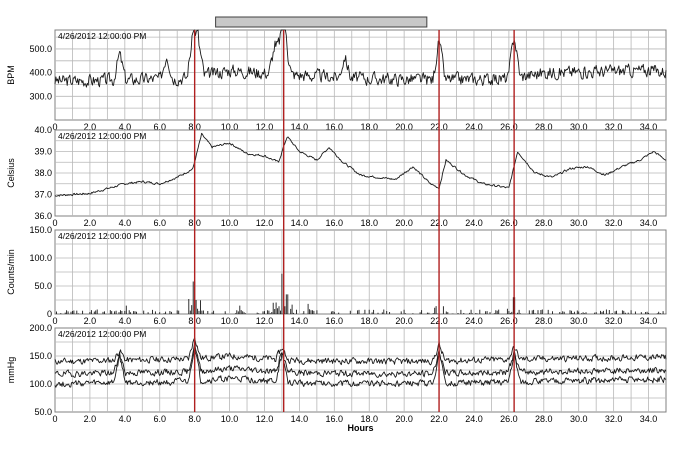 The image size is (690, 450). I want to click on y-axis-title: BPM, so click(11, 75).